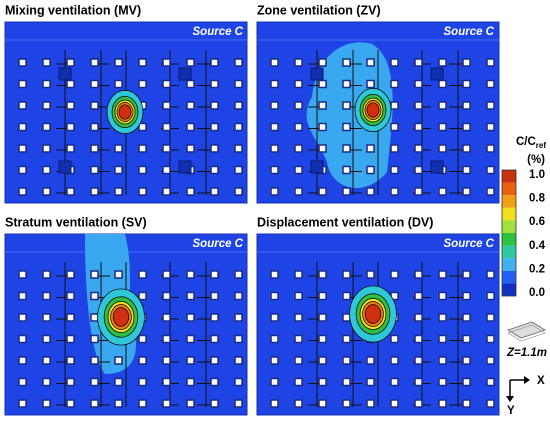  I want to click on colorbar-tick-label: 0.0, so click(537, 293).